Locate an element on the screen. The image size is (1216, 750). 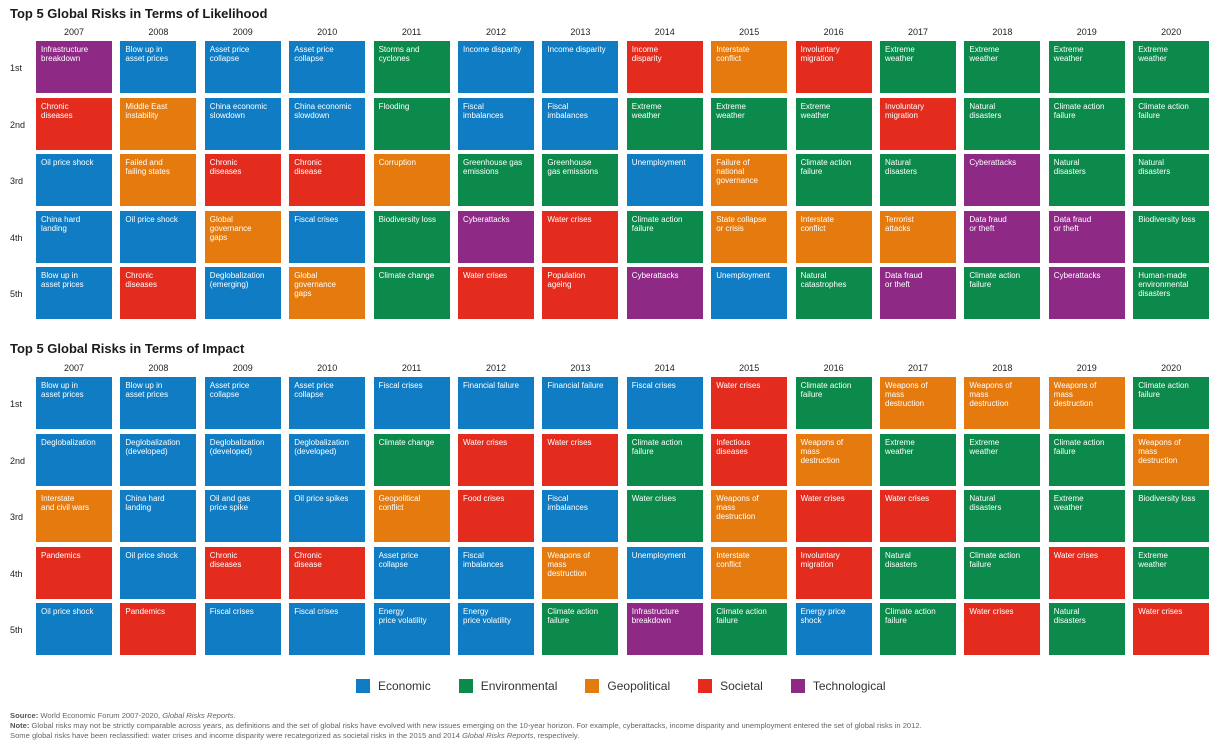
legend-item: Economic is located at coordinates (393, 686).